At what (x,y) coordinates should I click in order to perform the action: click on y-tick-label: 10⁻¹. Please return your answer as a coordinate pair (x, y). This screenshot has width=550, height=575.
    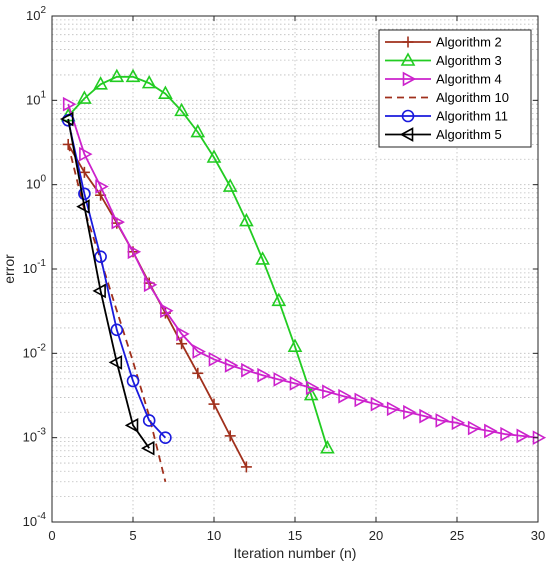
    Looking at the image, I should click on (35, 267).